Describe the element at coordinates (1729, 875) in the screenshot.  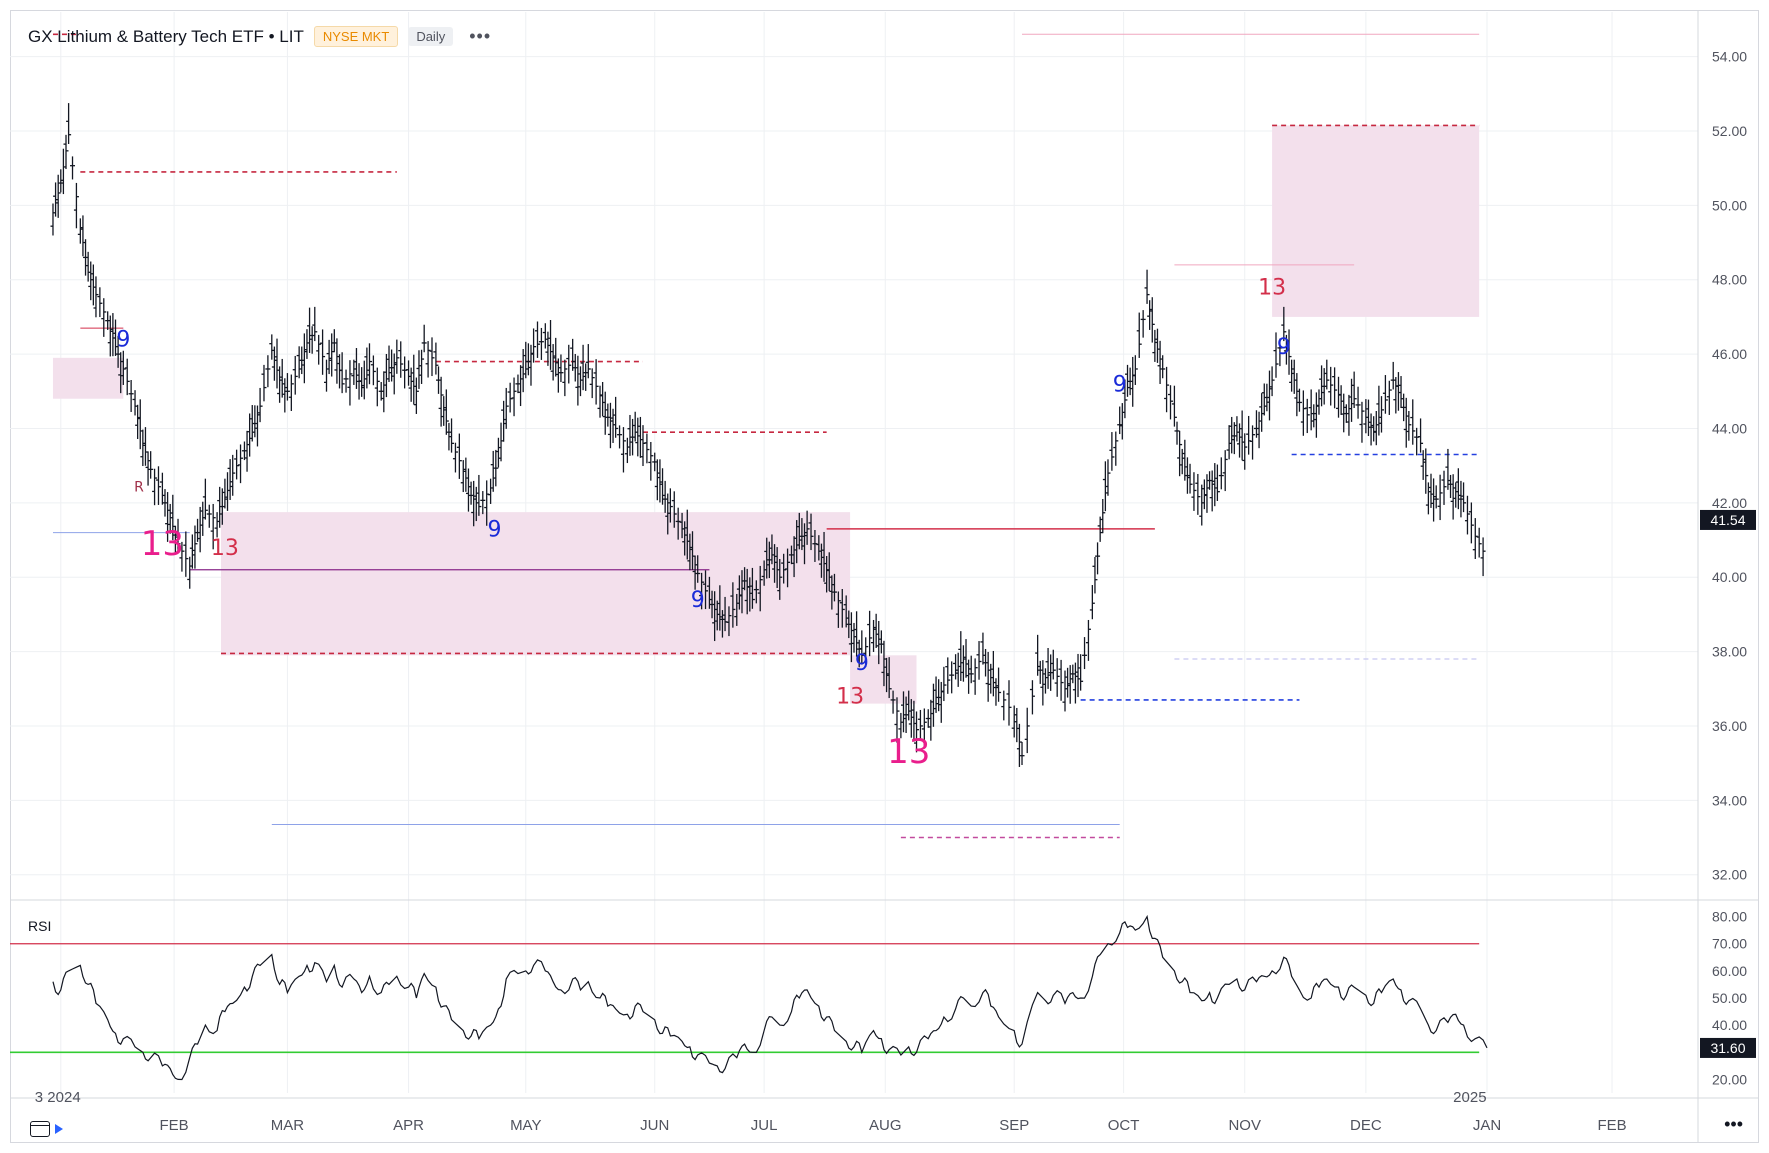
I see `price-tick-label: 32.00` at that location.